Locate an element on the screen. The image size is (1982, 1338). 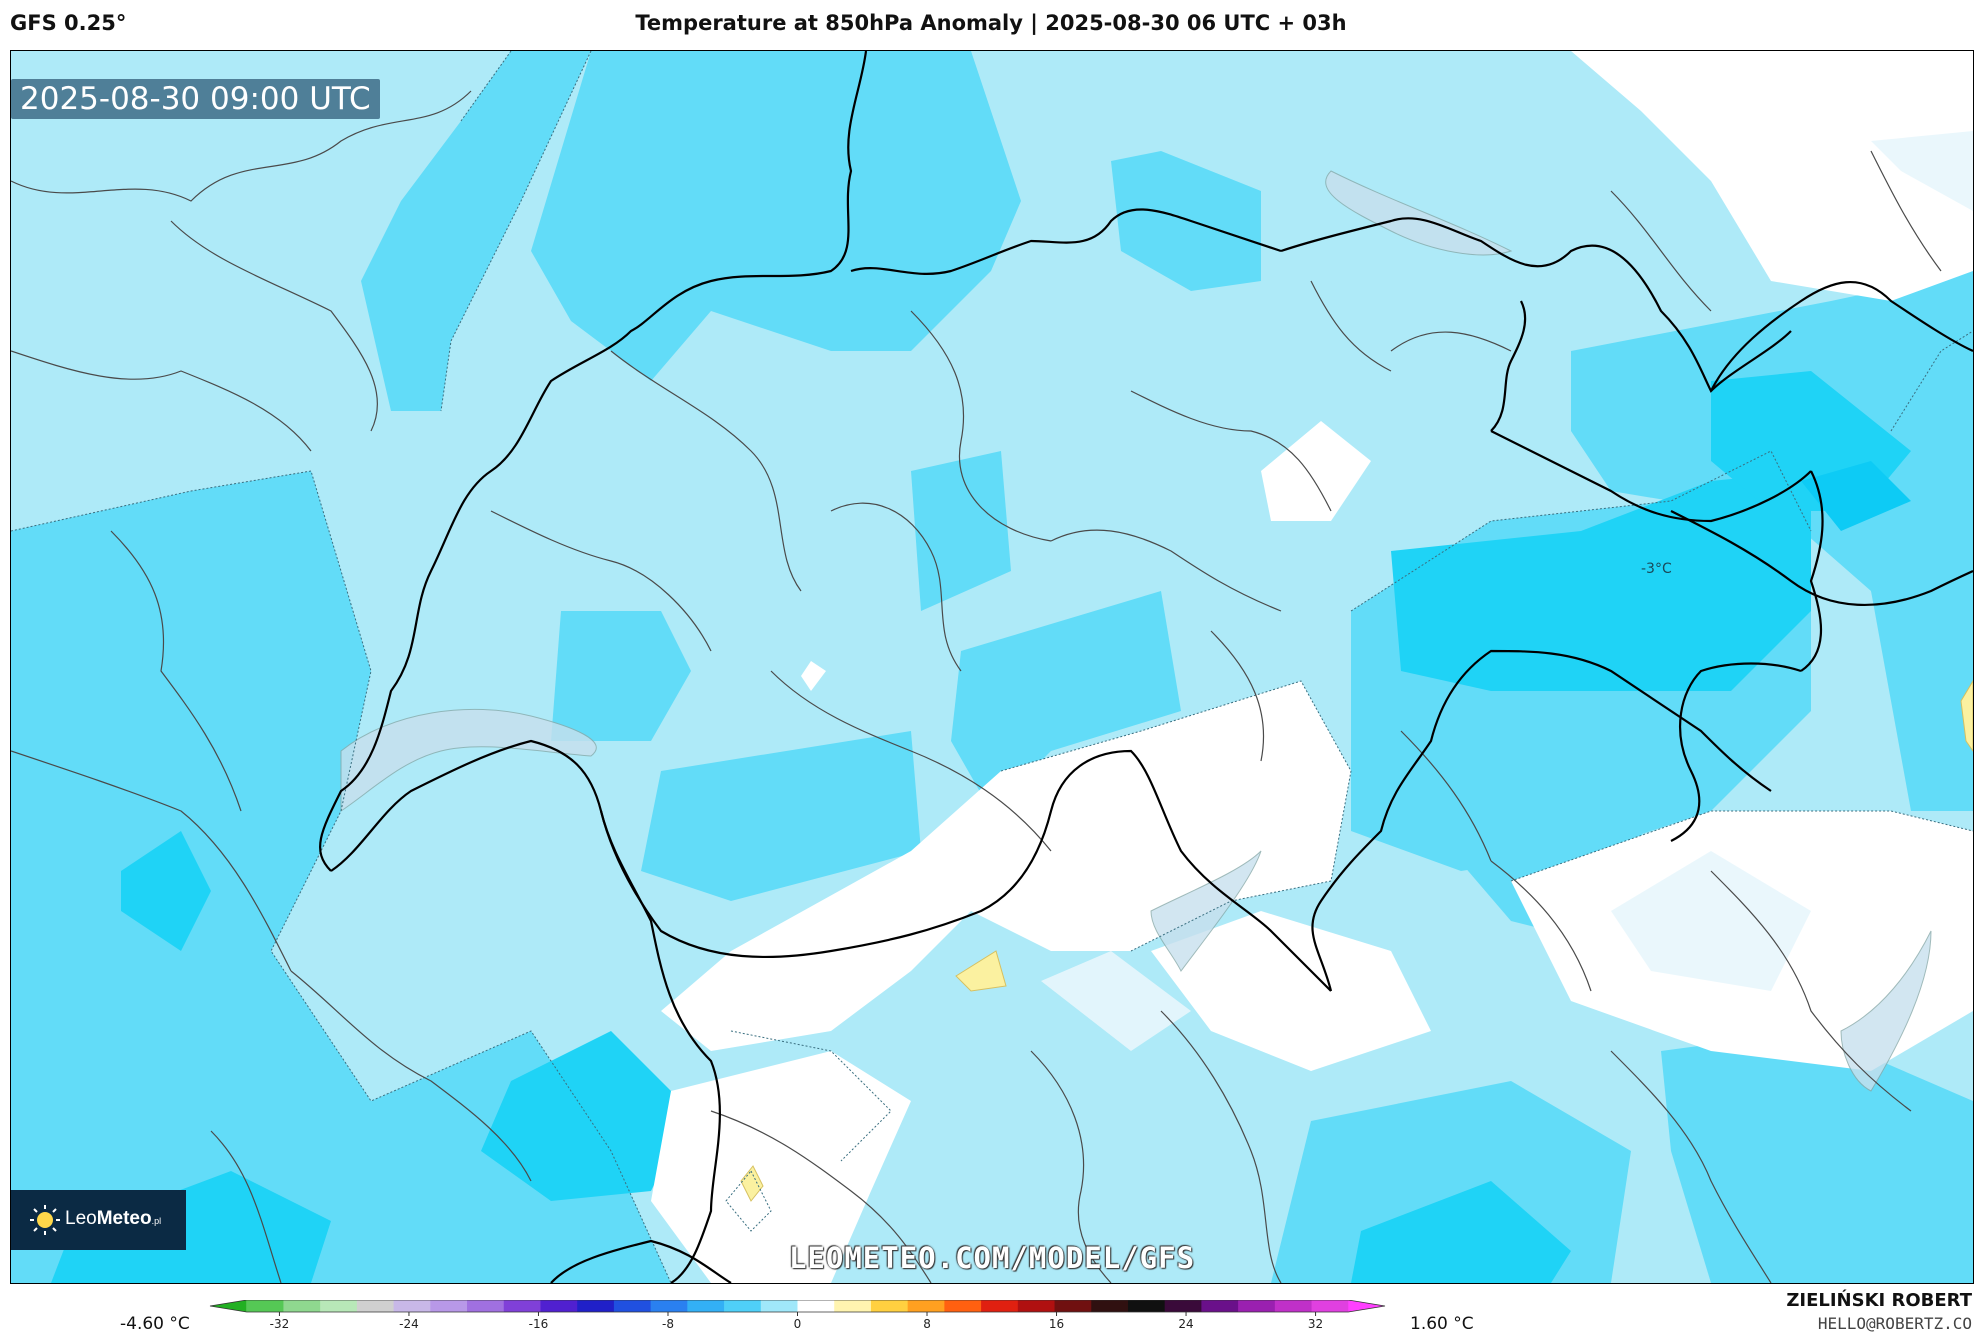
colorbar-tick-label: -8 is located at coordinates (668, 1324).